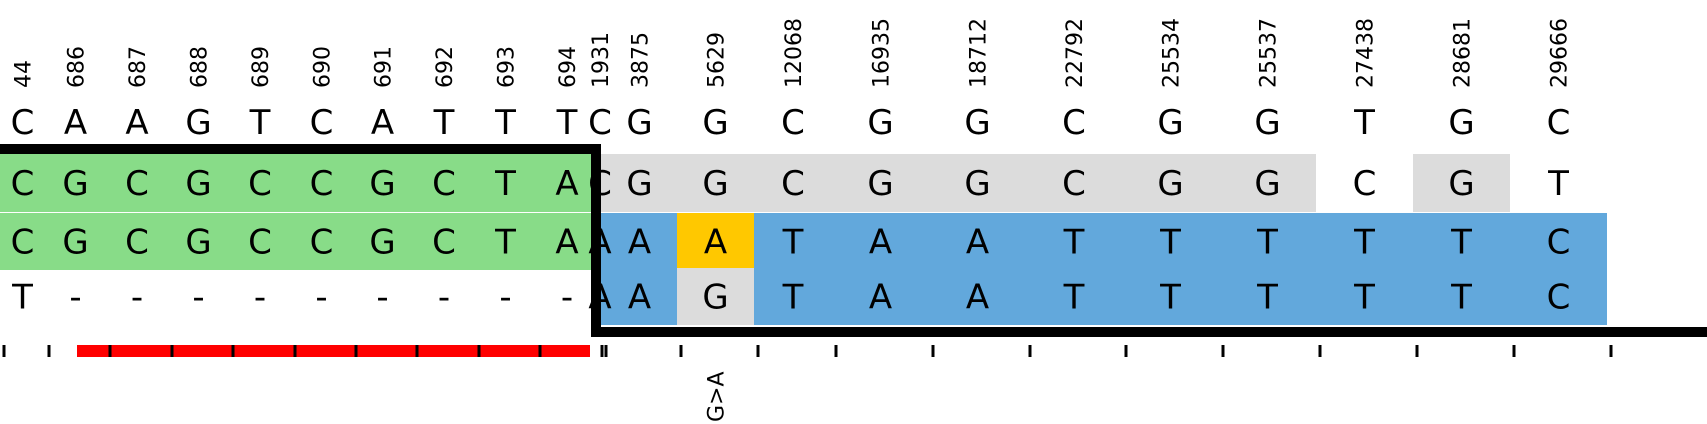 The width and height of the screenshot is (1707, 424). What do you see at coordinates (1075, 53) in the screenshot?
I see `position-label: 22792` at bounding box center [1075, 53].